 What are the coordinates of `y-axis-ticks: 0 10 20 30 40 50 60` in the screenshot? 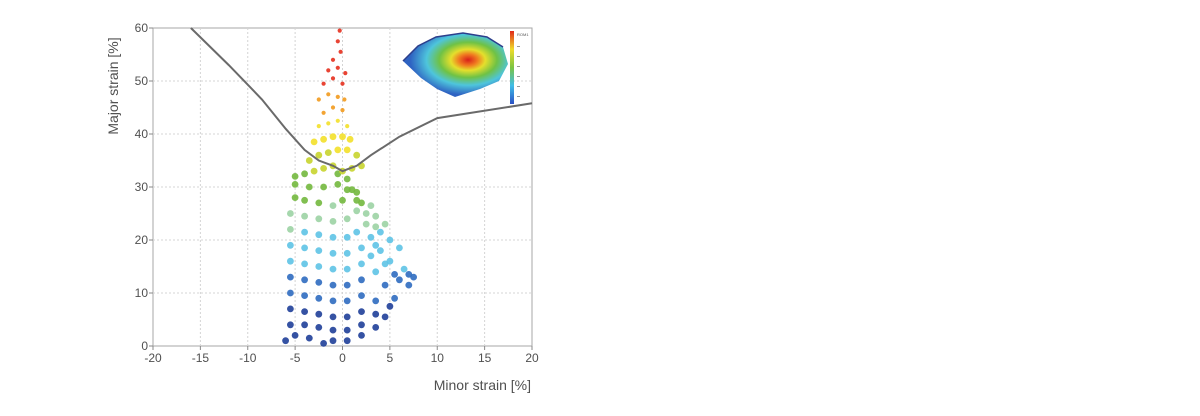 It's located at (144, 187).